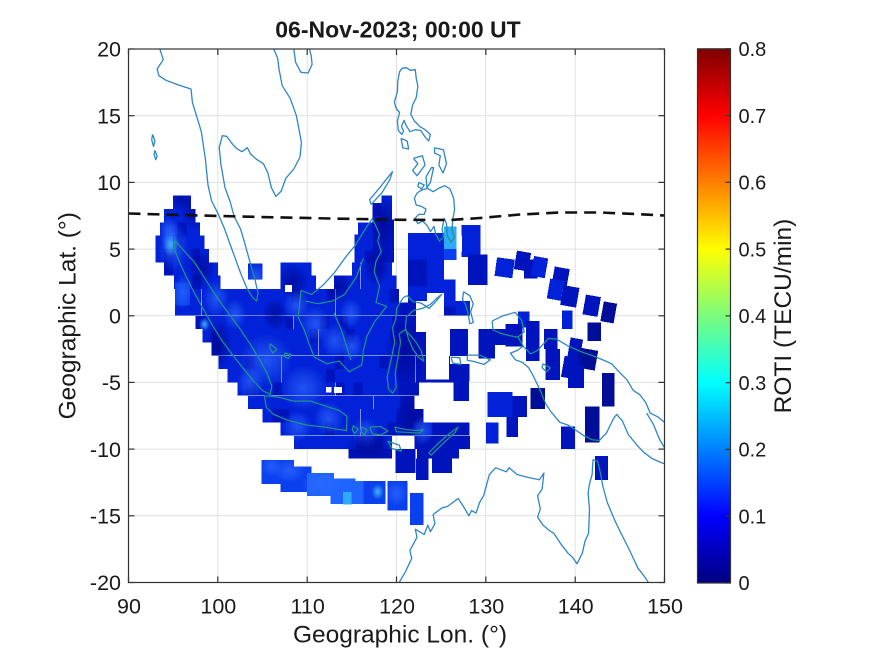  I want to click on svg-text: Geographic Lat. (°), so click(68, 315).